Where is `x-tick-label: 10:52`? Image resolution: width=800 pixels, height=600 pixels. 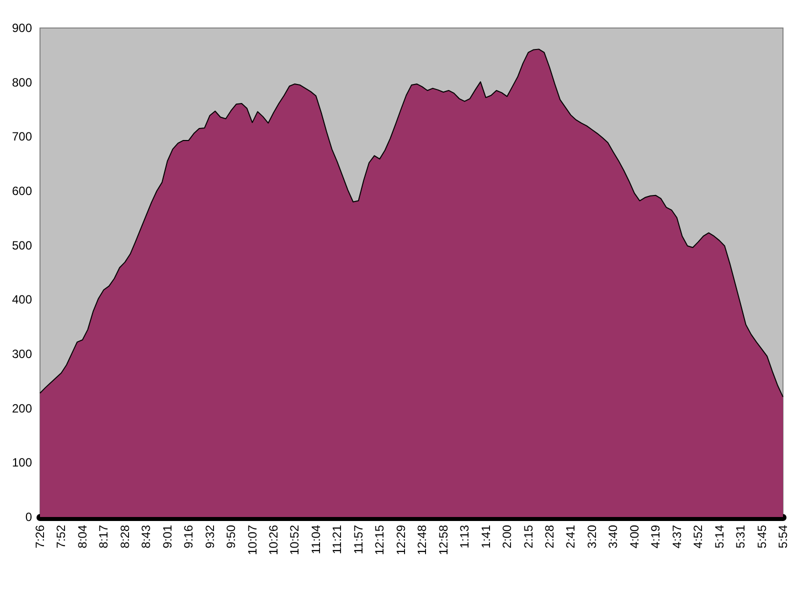 x-tick-label: 10:52 is located at coordinates (295, 540).